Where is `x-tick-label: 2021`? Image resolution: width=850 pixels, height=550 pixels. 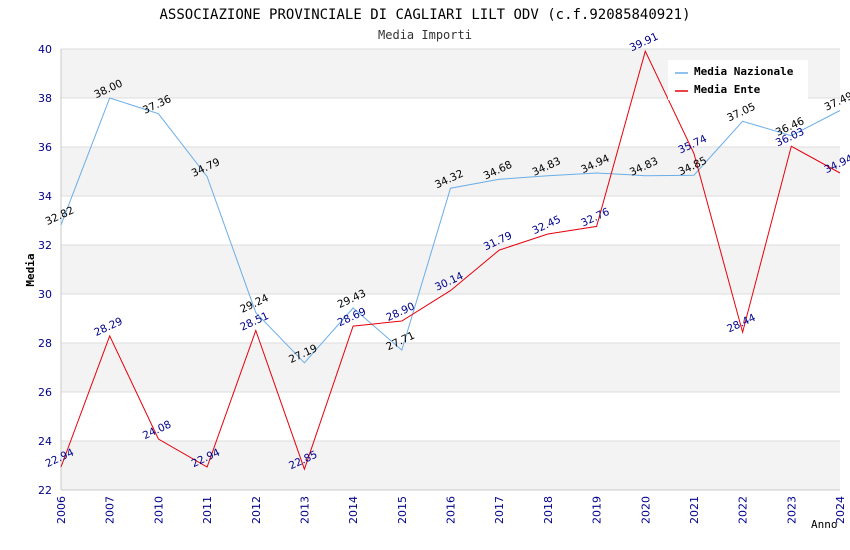 x-tick-label: 2021 is located at coordinates (694, 510).